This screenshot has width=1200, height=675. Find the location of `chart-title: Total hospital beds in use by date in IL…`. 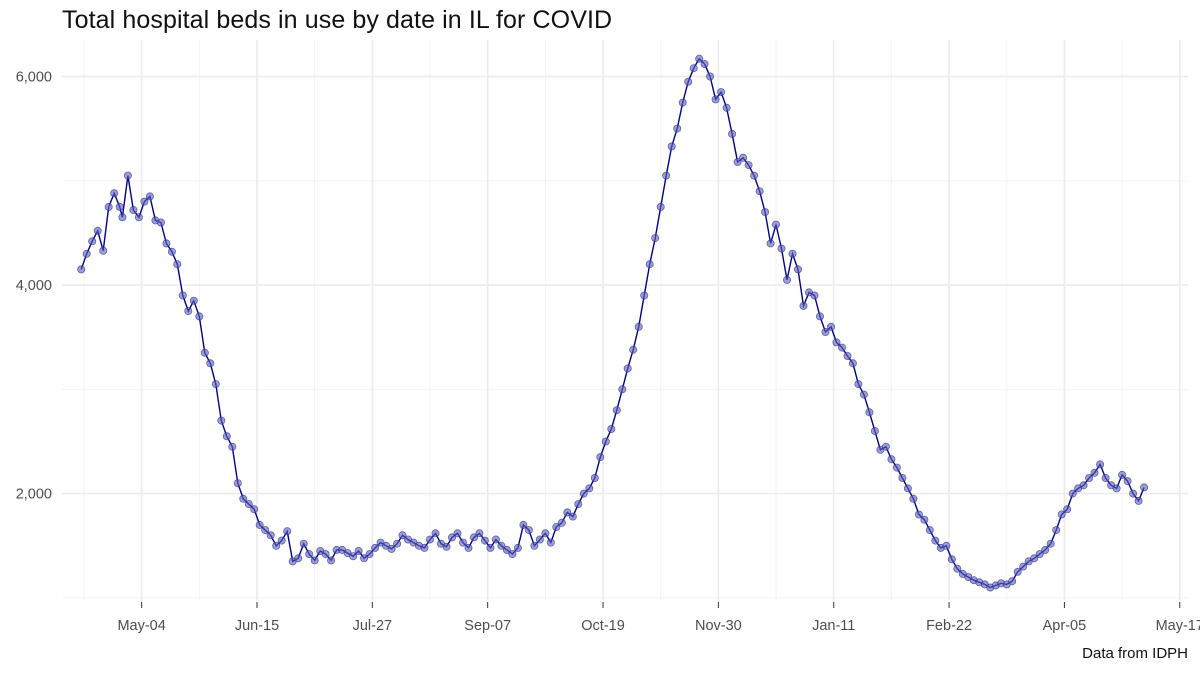

chart-title: Total hospital beds in use by date in IL… is located at coordinates (337, 20).